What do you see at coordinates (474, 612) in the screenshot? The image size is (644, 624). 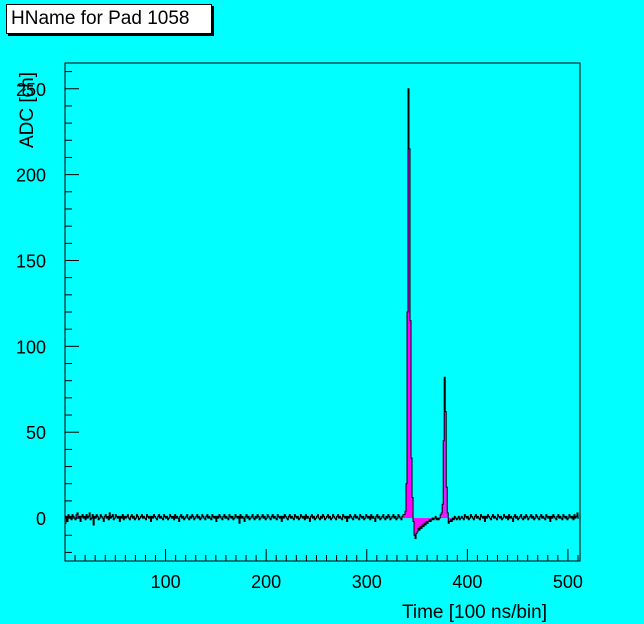 I see `x-axis-title: Time [100 ns/bin]` at bounding box center [474, 612].